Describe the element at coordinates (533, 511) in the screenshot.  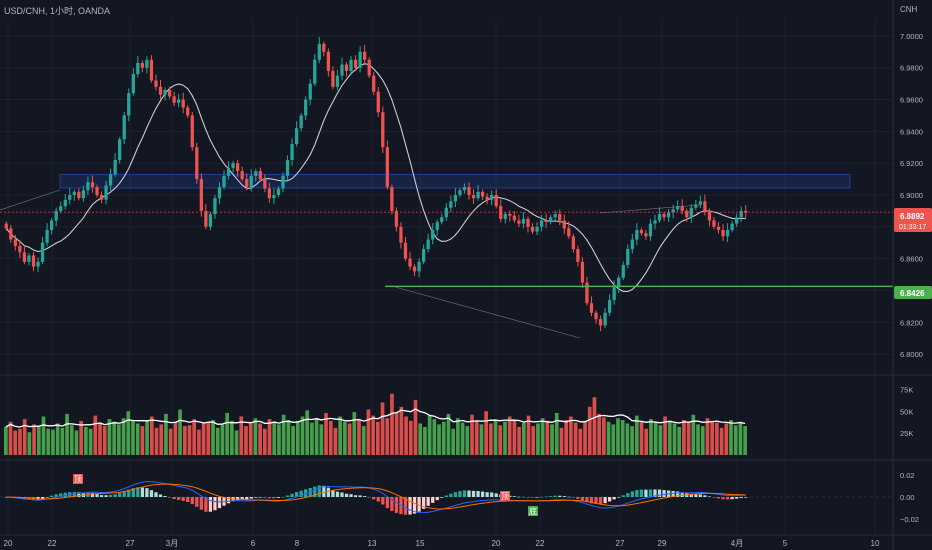
I see `bottom-signal-label: 底` at that location.